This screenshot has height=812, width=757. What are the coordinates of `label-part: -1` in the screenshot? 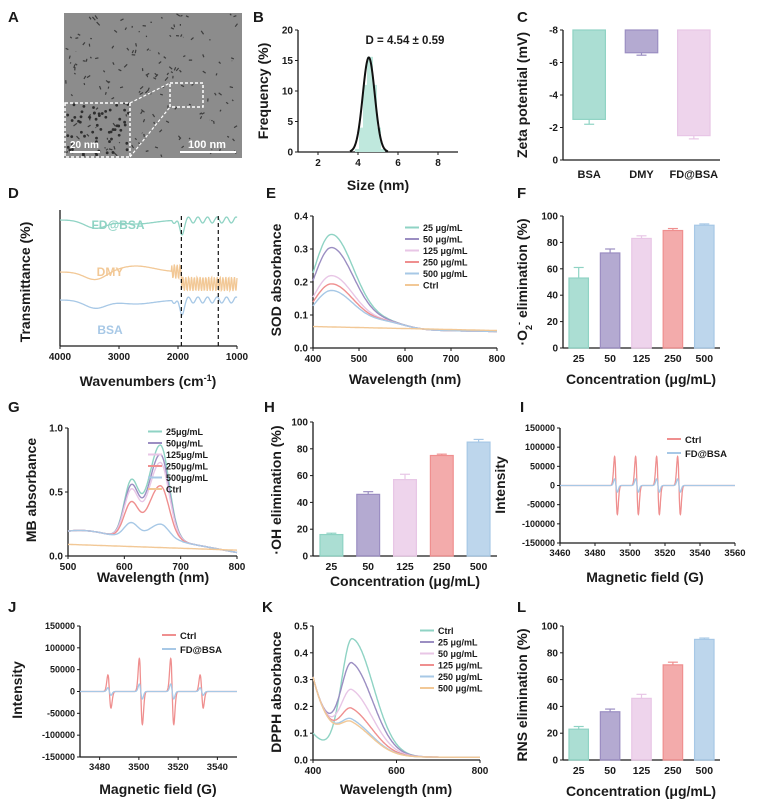 It's located at (208, 378).